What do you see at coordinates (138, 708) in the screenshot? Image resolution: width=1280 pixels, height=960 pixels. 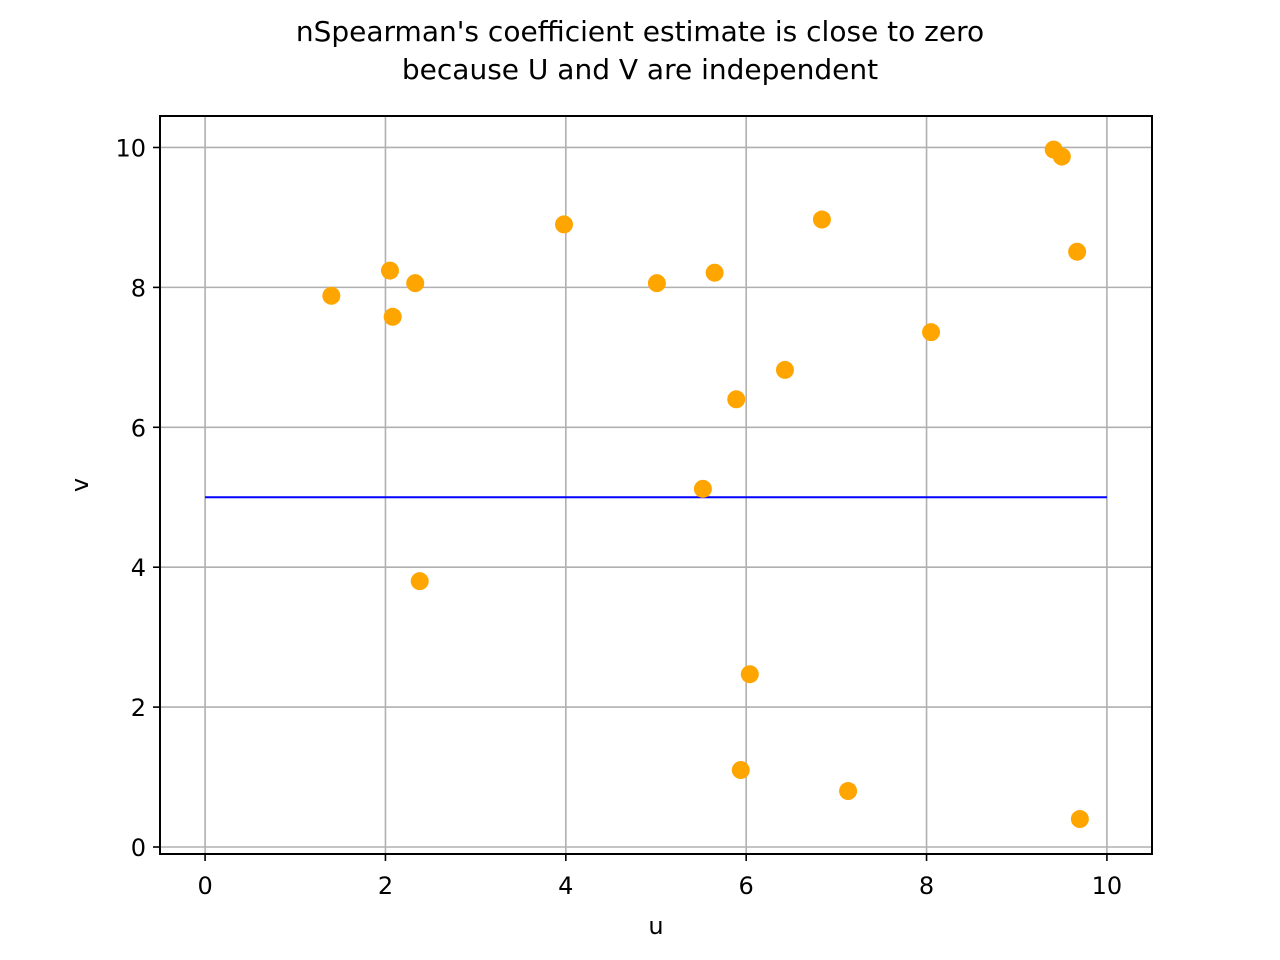 I see `y-tick-label: 2` at bounding box center [138, 708].